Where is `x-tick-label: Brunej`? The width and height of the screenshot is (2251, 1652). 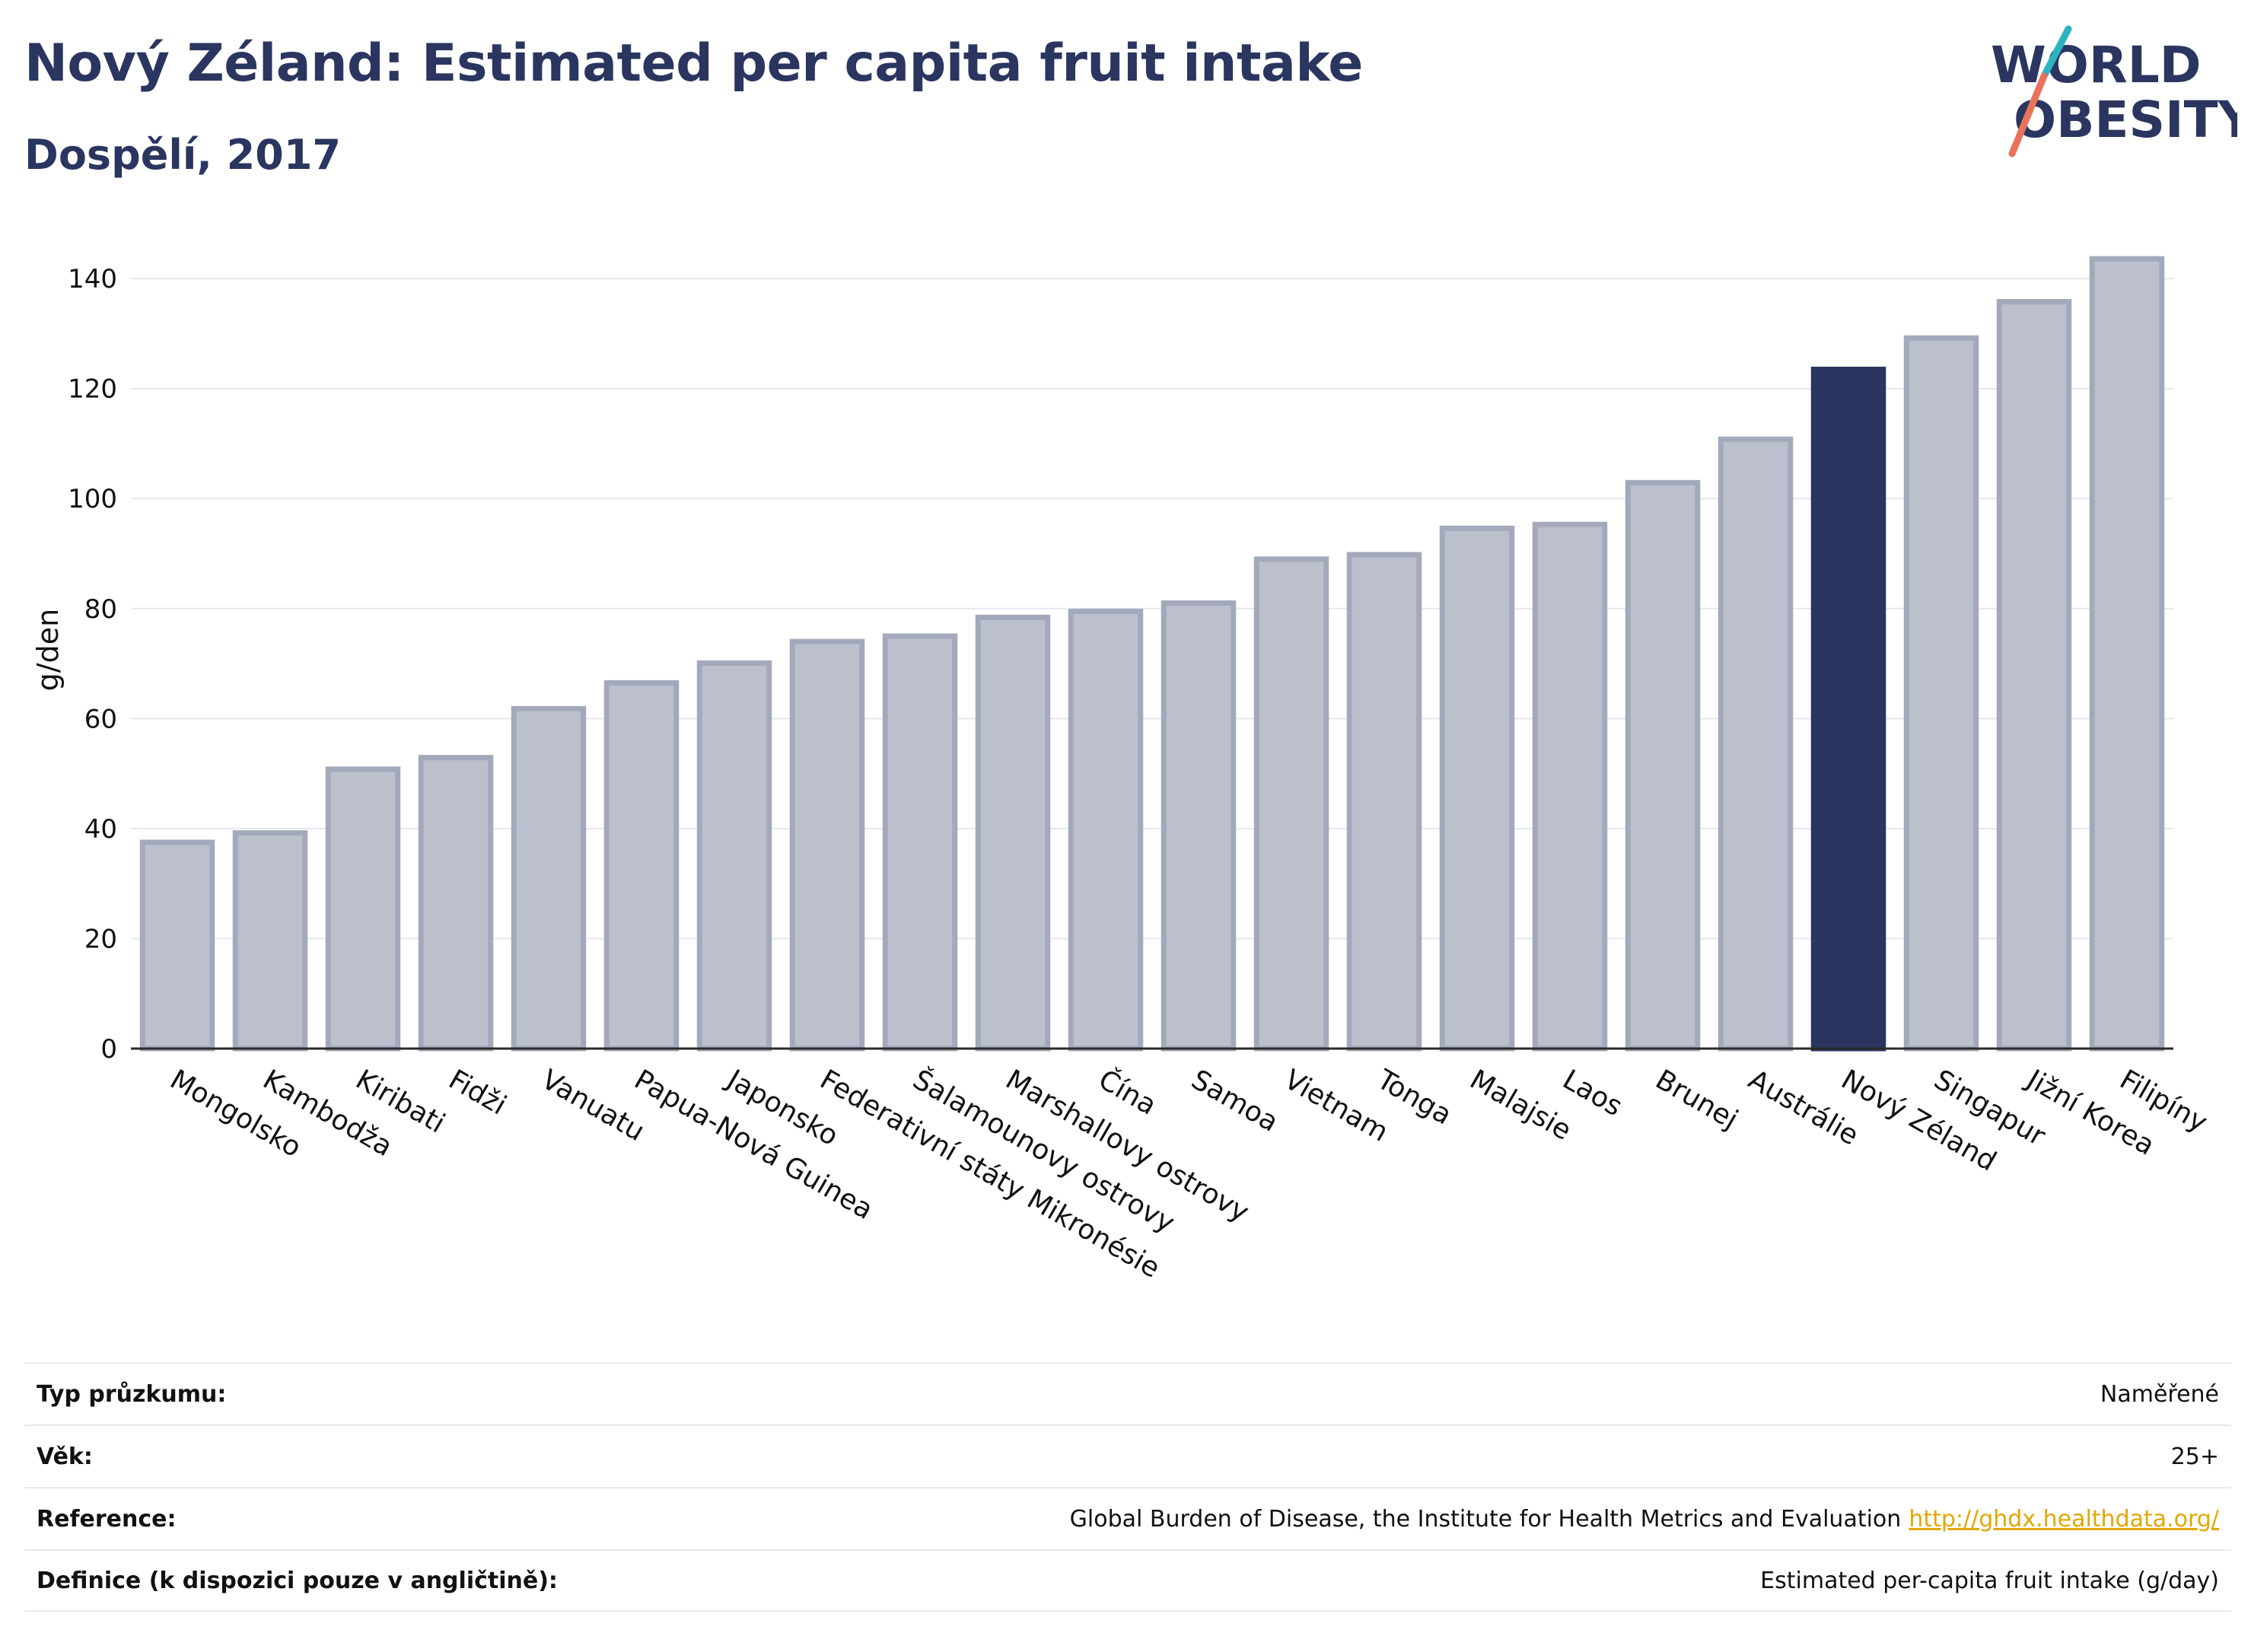 x-tick-label: Brunej is located at coordinates (1697, 1099).